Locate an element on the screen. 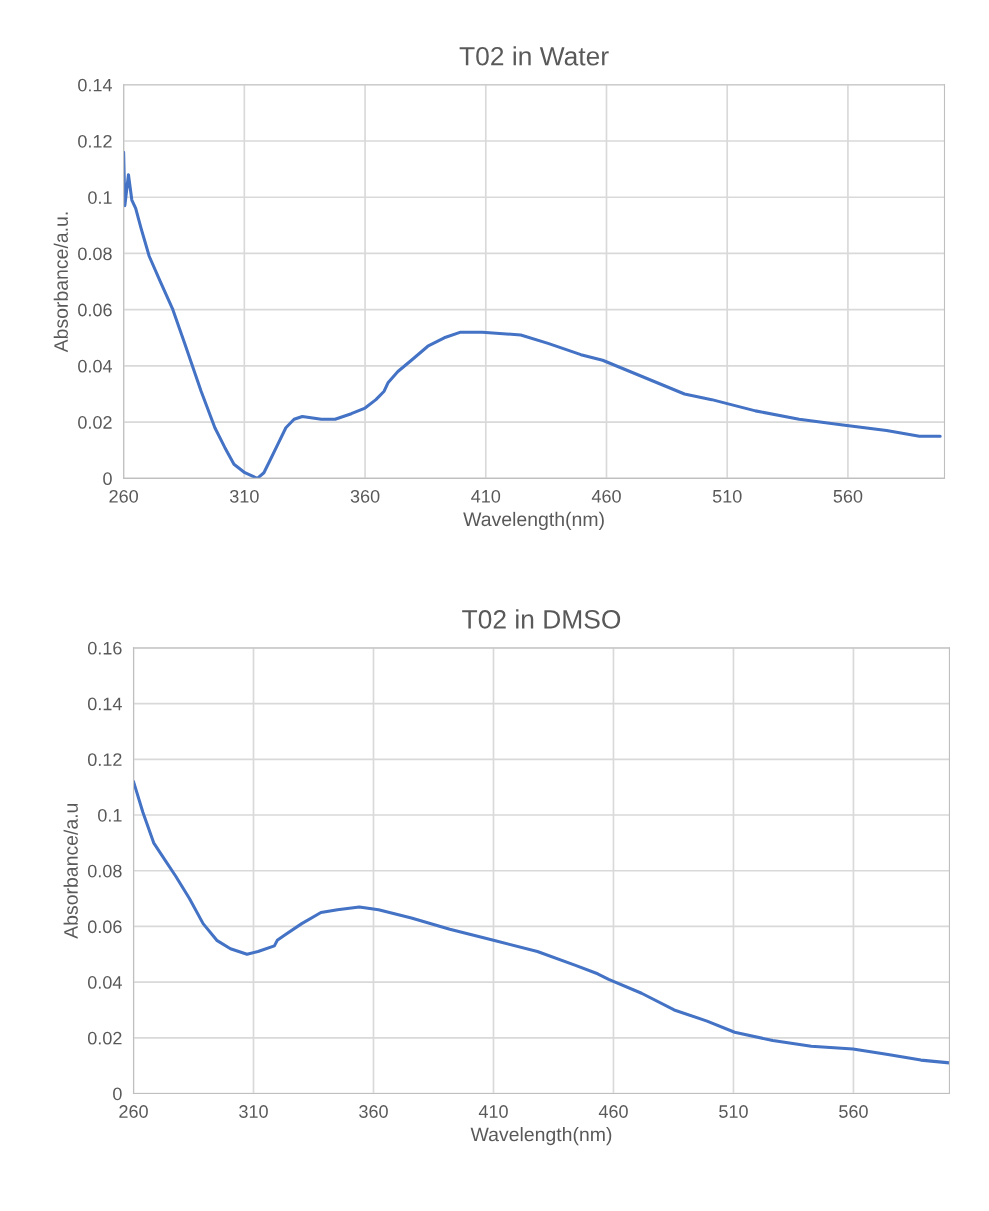  y-tick-label: 0.16 is located at coordinates (104, 648).